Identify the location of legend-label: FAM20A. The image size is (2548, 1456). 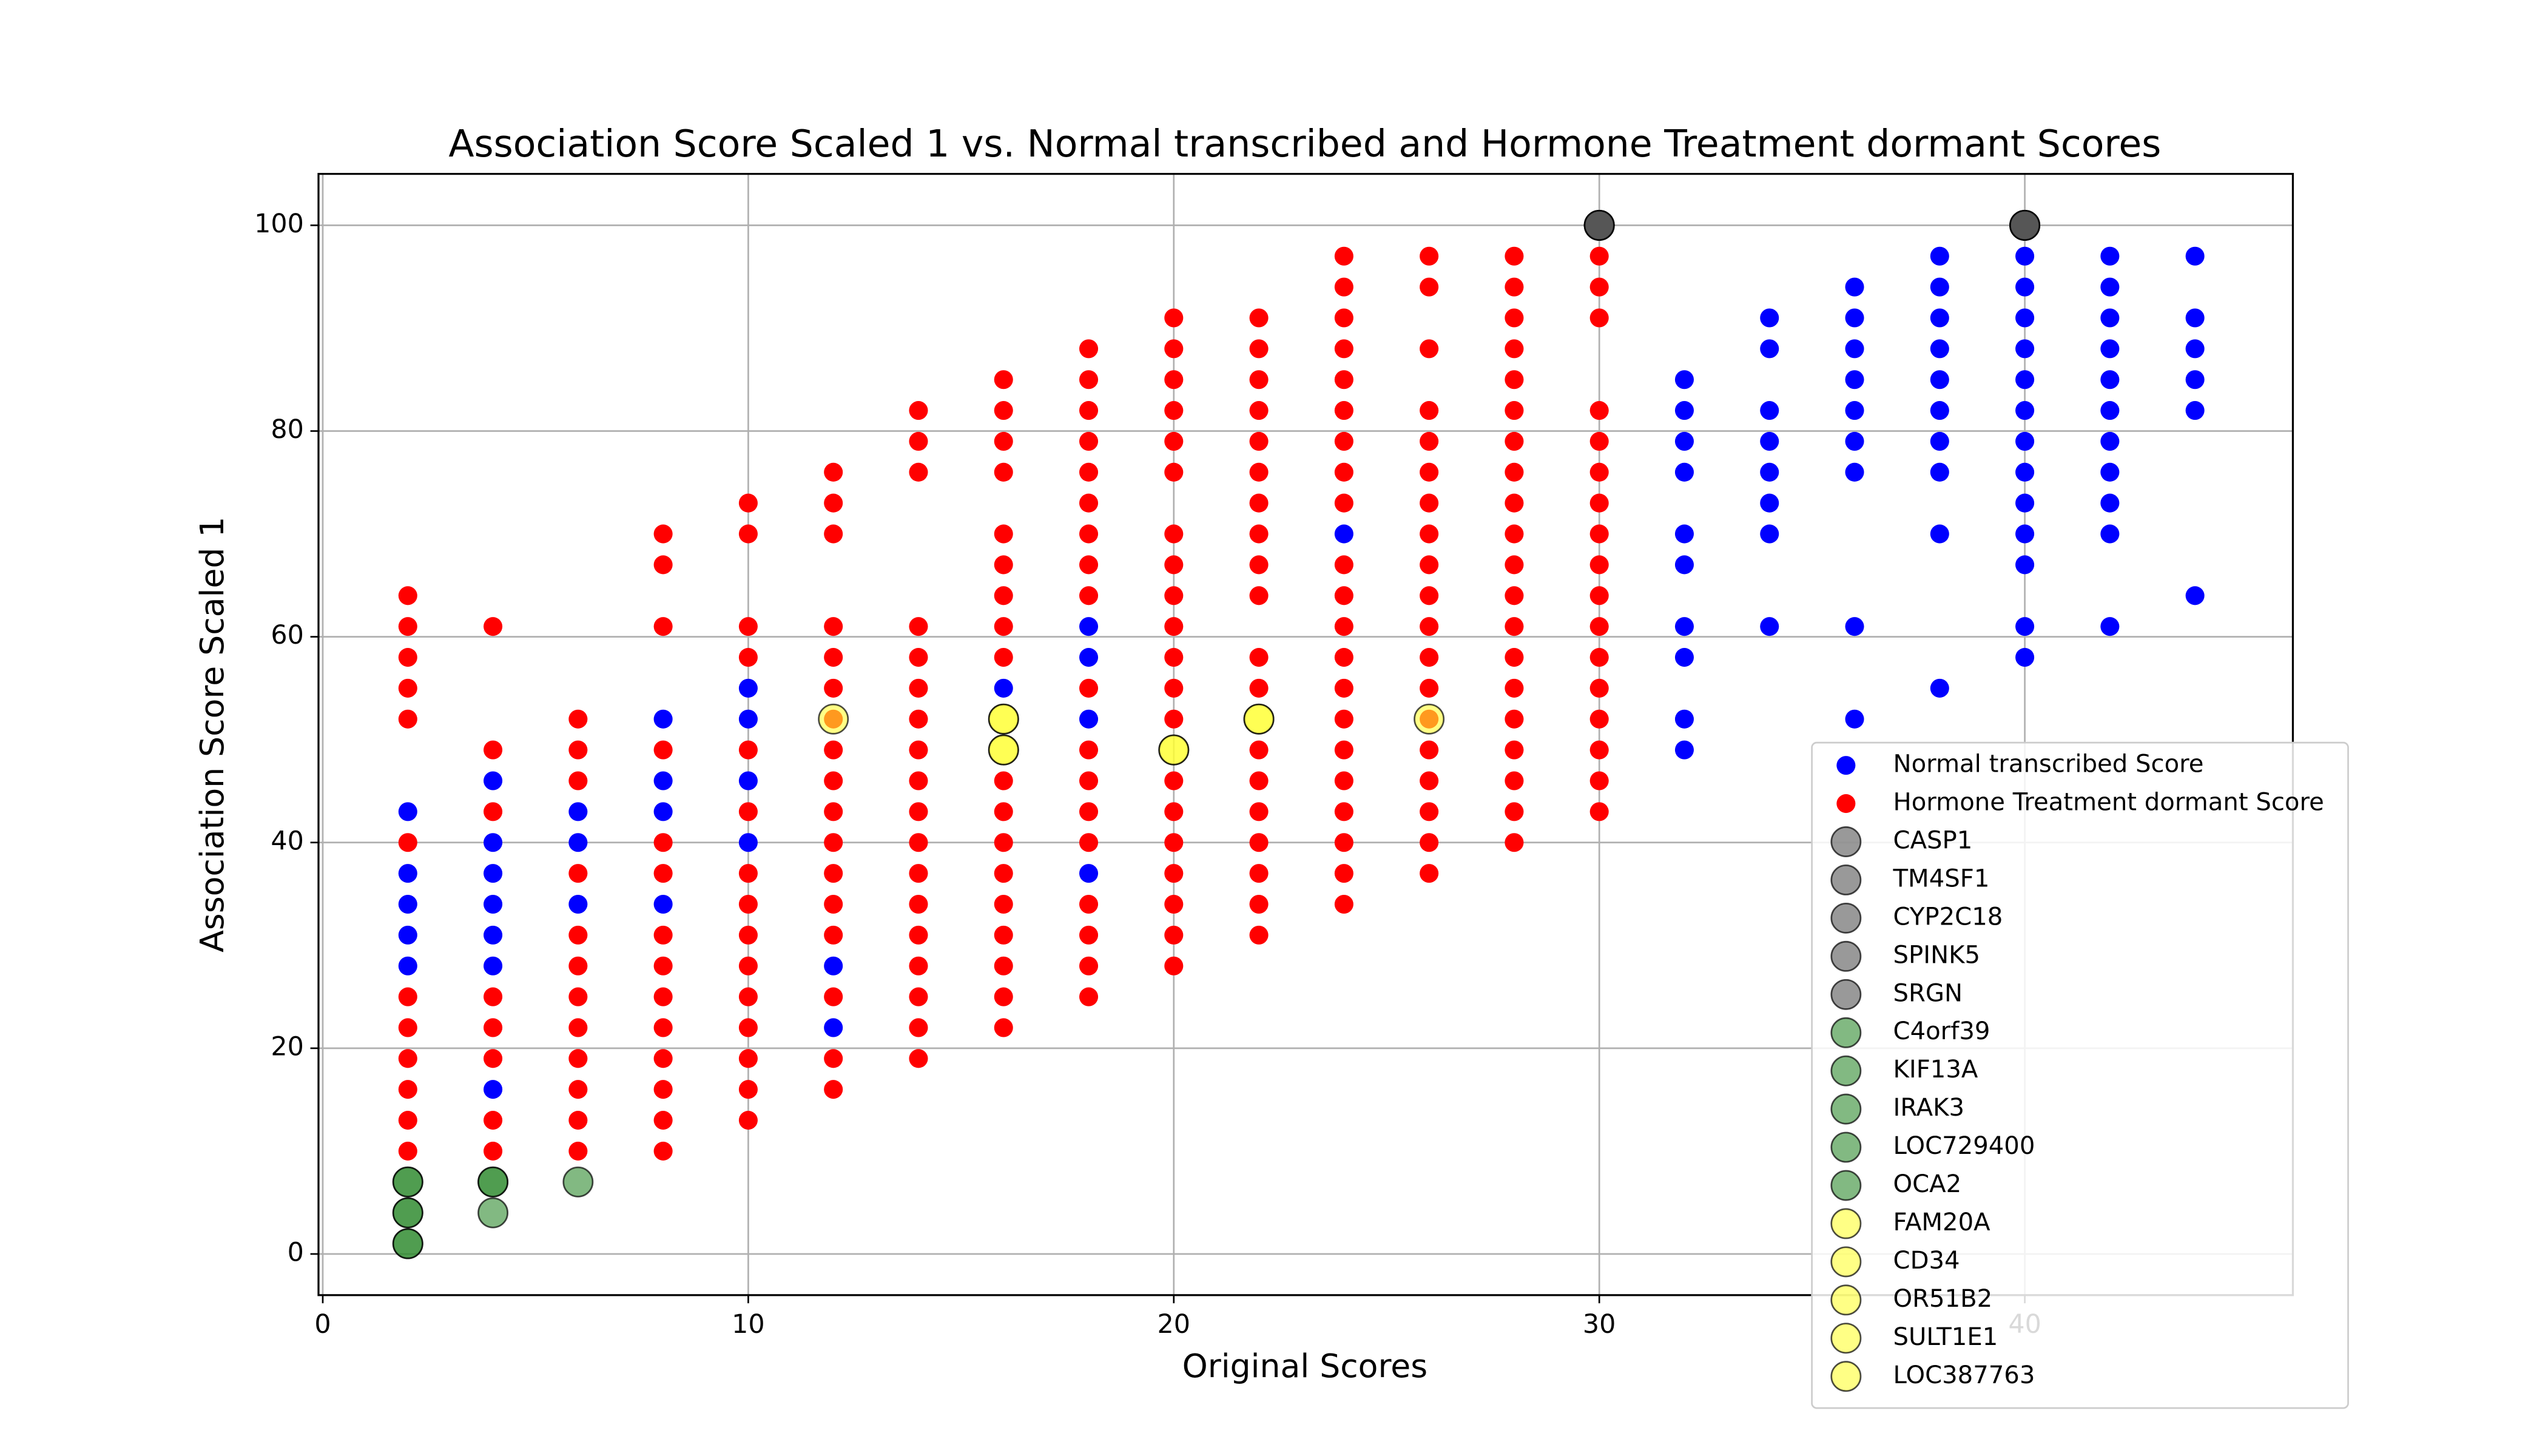
(1942, 1222).